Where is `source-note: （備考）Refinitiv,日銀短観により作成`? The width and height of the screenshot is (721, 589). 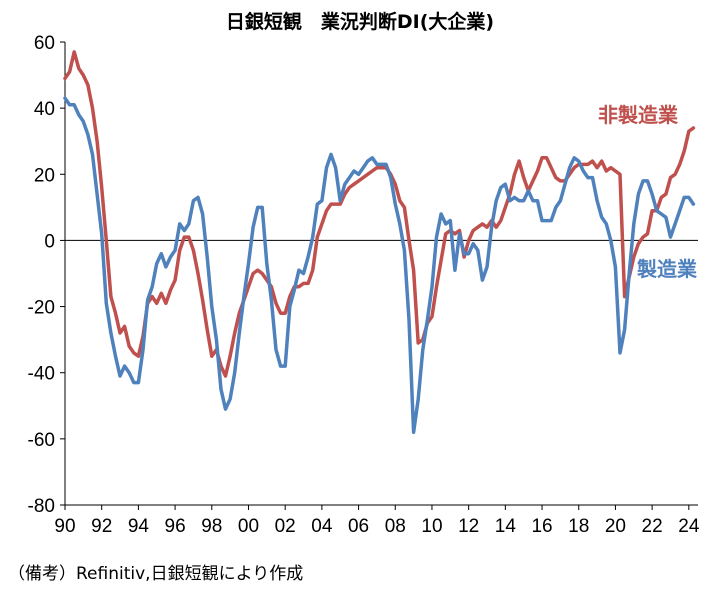
source-note: （備考）Refinitiv,日銀短観により作成 is located at coordinates (155, 574).